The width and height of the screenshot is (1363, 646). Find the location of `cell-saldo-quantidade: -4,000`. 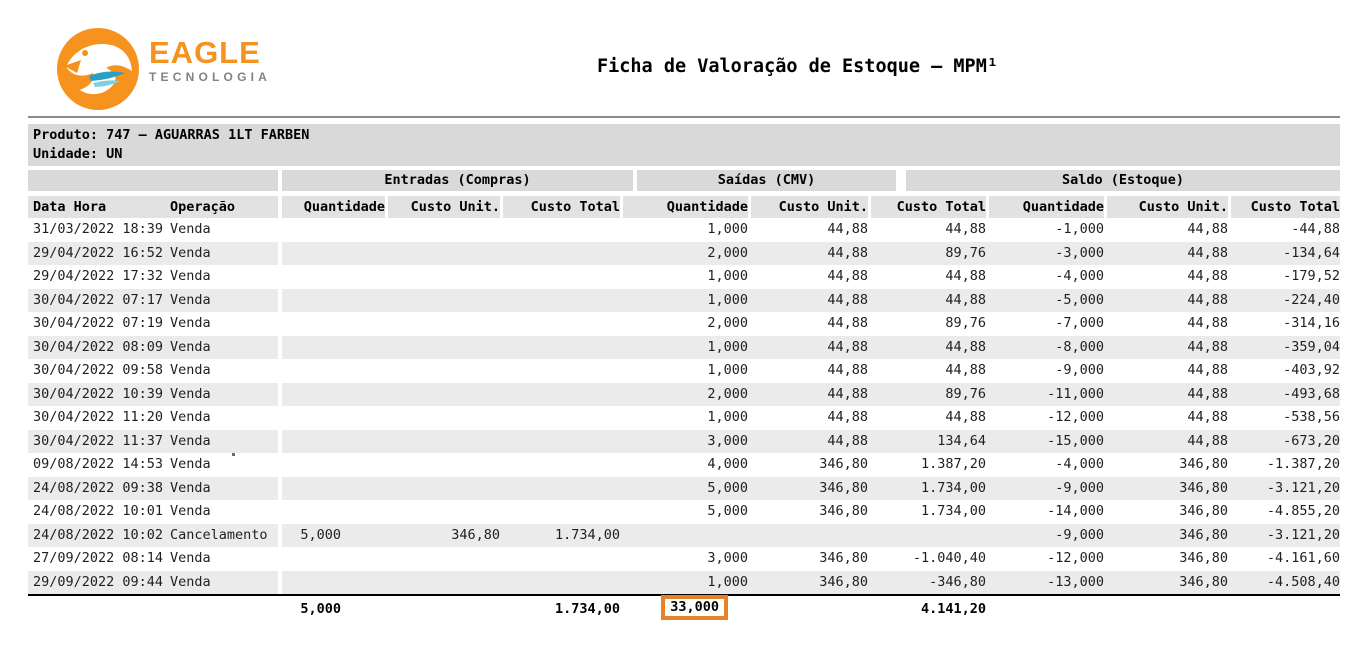

cell-saldo-quantidade: -4,000 is located at coordinates (1079, 276).